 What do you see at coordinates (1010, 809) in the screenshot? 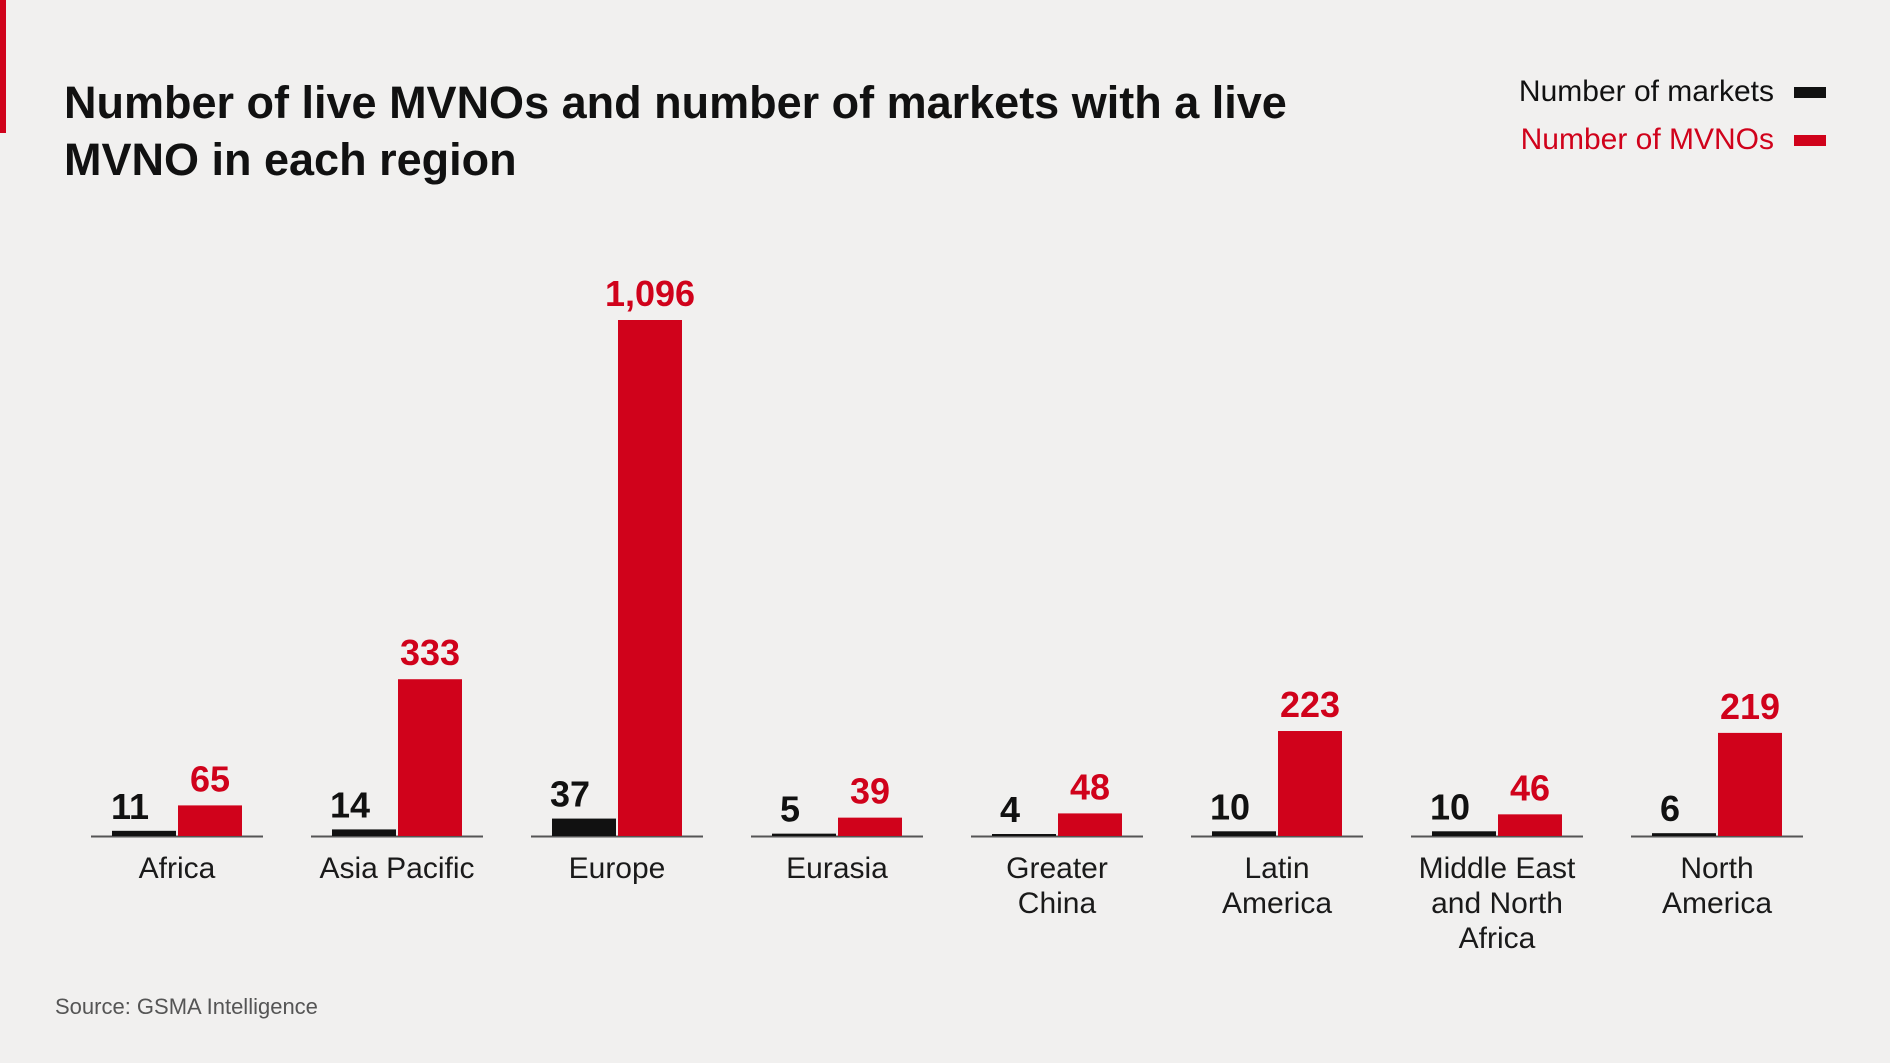
I see `data-label-markets: 4` at bounding box center [1010, 809].